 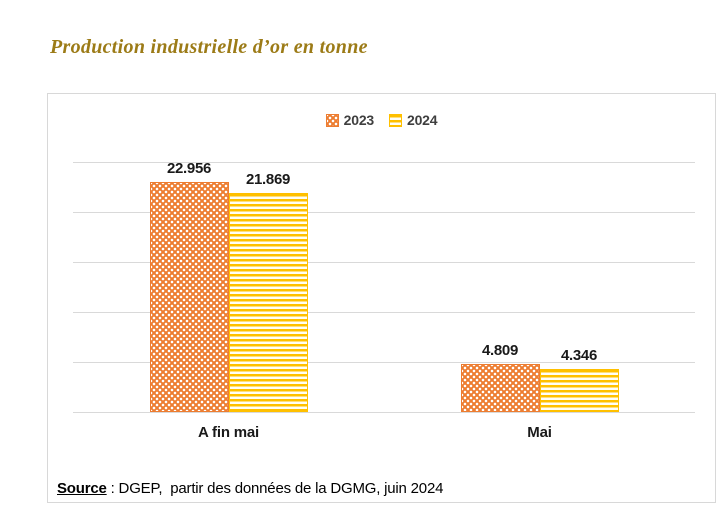 What do you see at coordinates (500, 387) in the screenshot?
I see `bar-2023-mai` at bounding box center [500, 387].